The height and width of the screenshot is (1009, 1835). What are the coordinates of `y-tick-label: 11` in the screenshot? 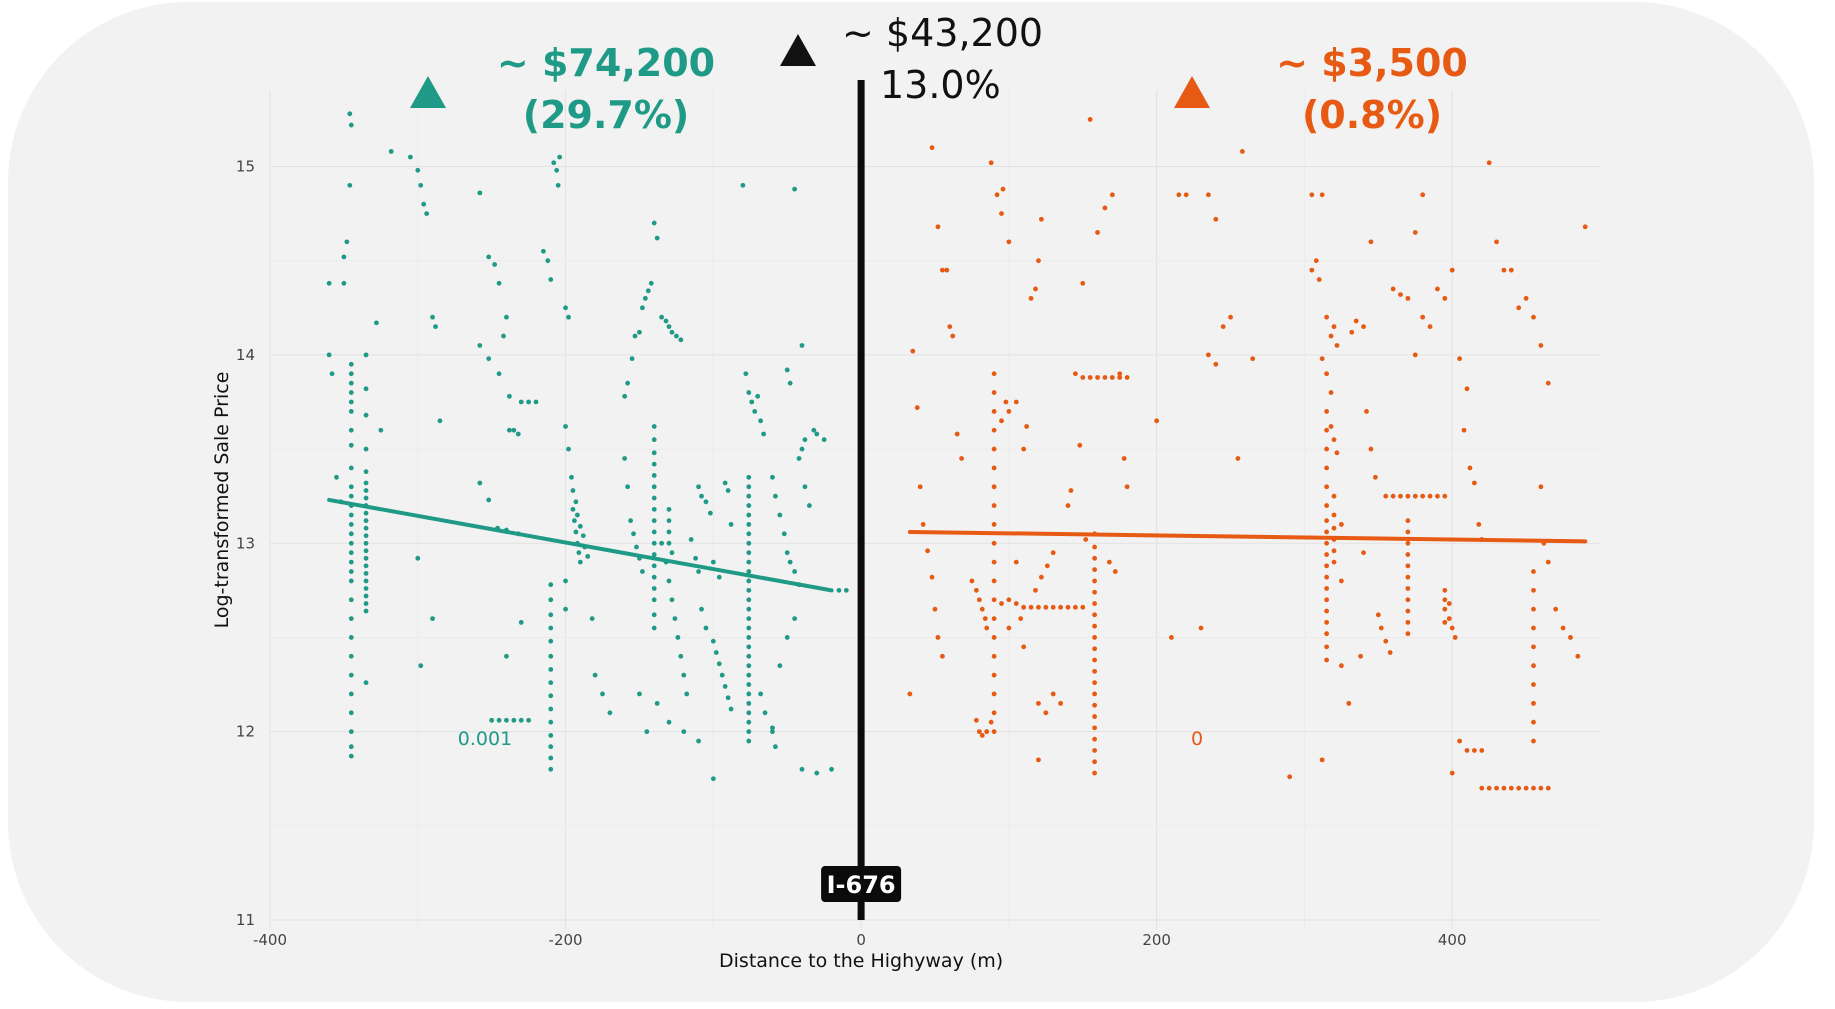 It's located at (245, 920).